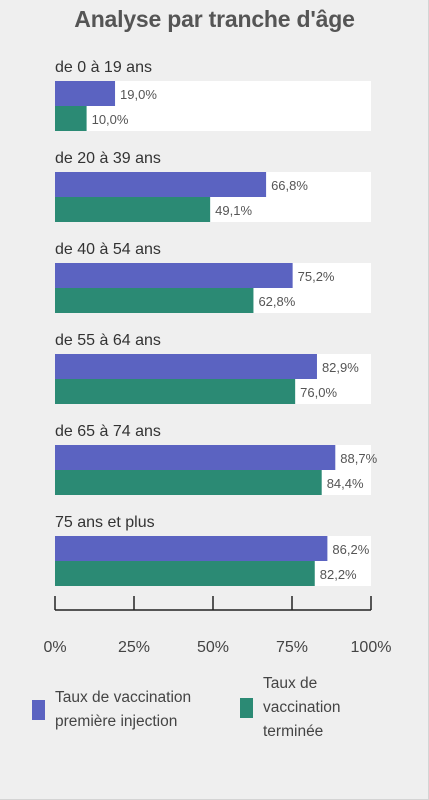 This screenshot has width=429, height=800. What do you see at coordinates (338, 574) in the screenshot?
I see `data-label: 82,2%` at bounding box center [338, 574].